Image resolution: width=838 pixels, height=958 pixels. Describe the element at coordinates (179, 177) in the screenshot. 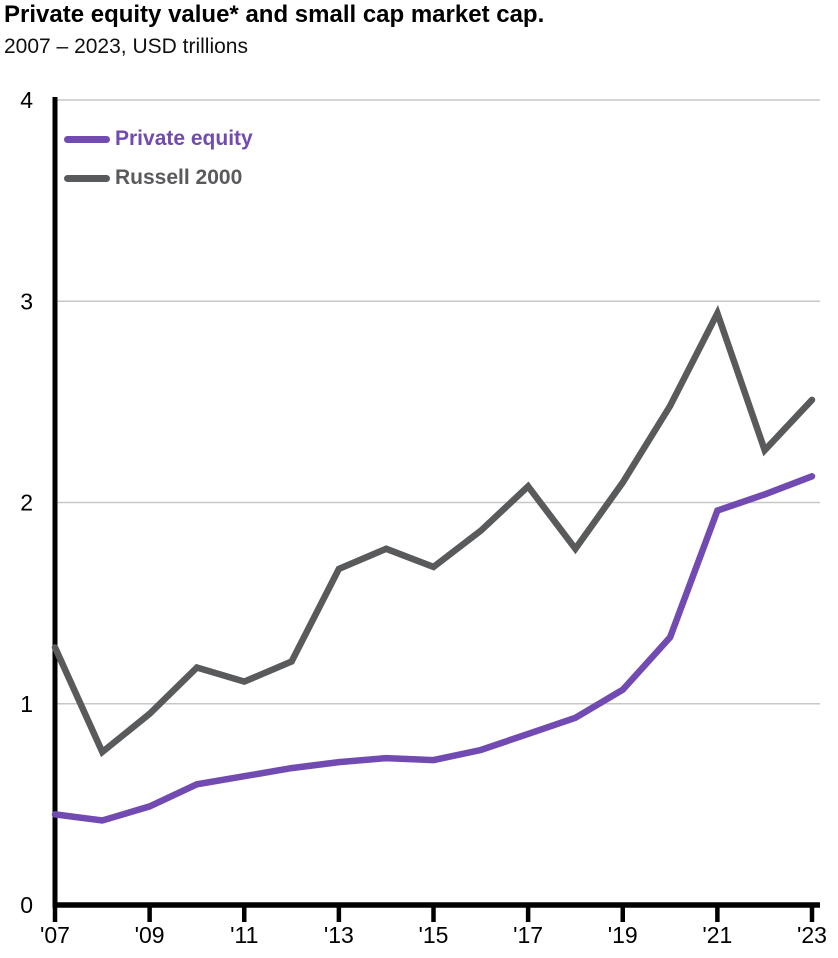

I see `legend-label-russell-2000: Russell 2000` at that location.